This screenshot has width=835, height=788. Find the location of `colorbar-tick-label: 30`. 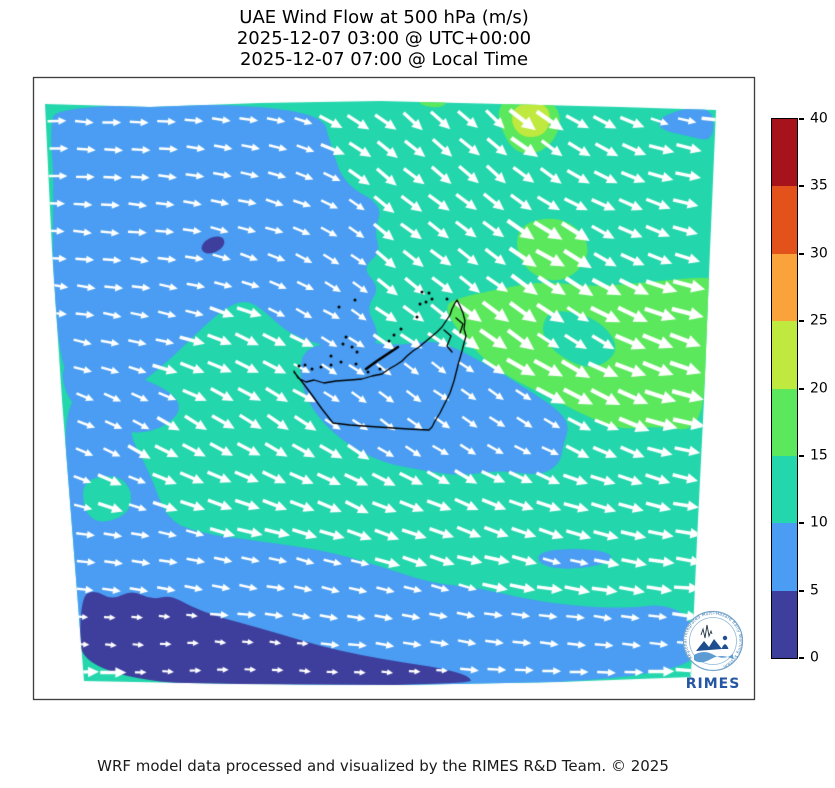

colorbar-tick-label: 30 is located at coordinates (819, 253).